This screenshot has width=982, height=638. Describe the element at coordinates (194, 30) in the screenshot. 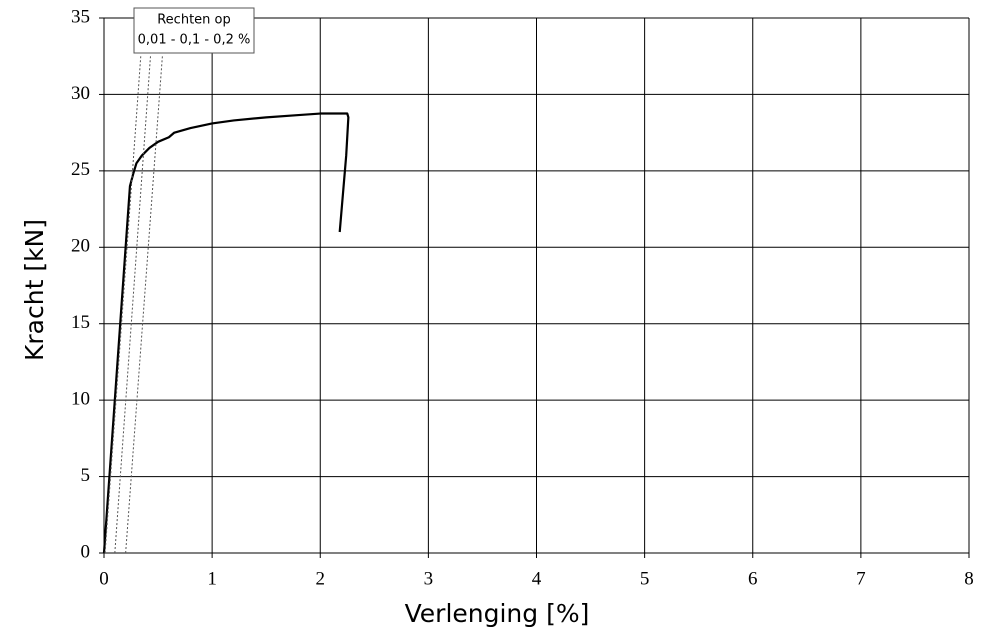

I see `annotation-box` at that location.